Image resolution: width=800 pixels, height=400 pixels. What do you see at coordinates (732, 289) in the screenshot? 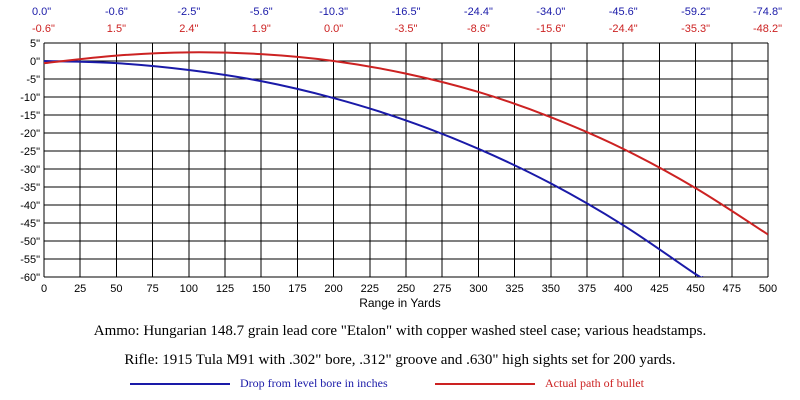
I see `x-tick-label: 475` at bounding box center [732, 289].